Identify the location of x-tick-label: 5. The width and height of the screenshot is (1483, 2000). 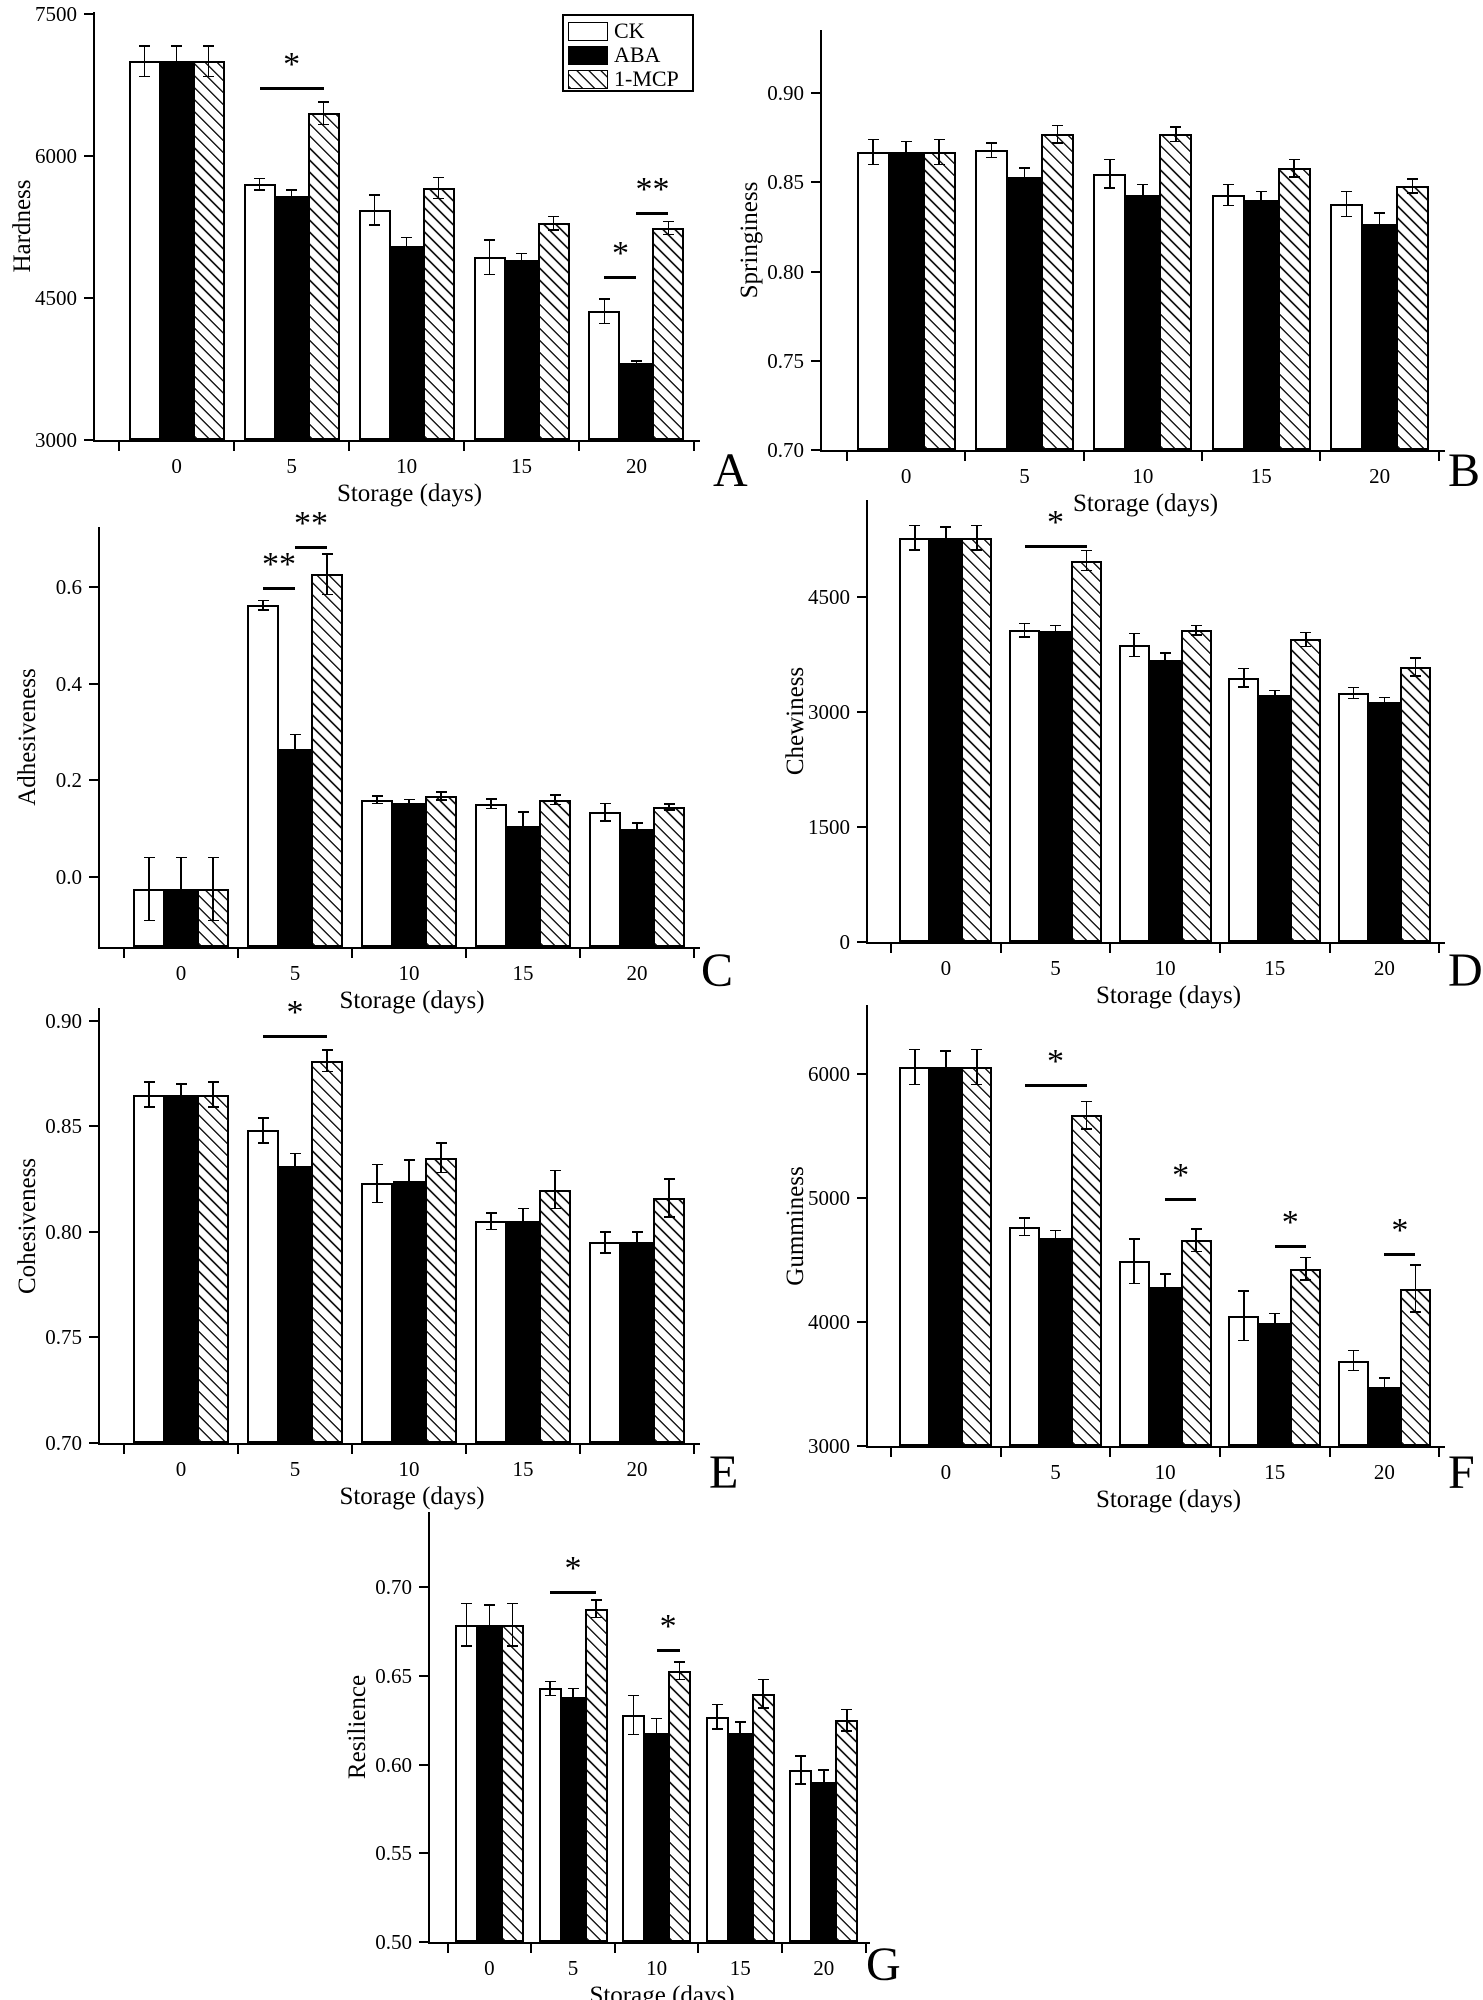
(1055, 968).